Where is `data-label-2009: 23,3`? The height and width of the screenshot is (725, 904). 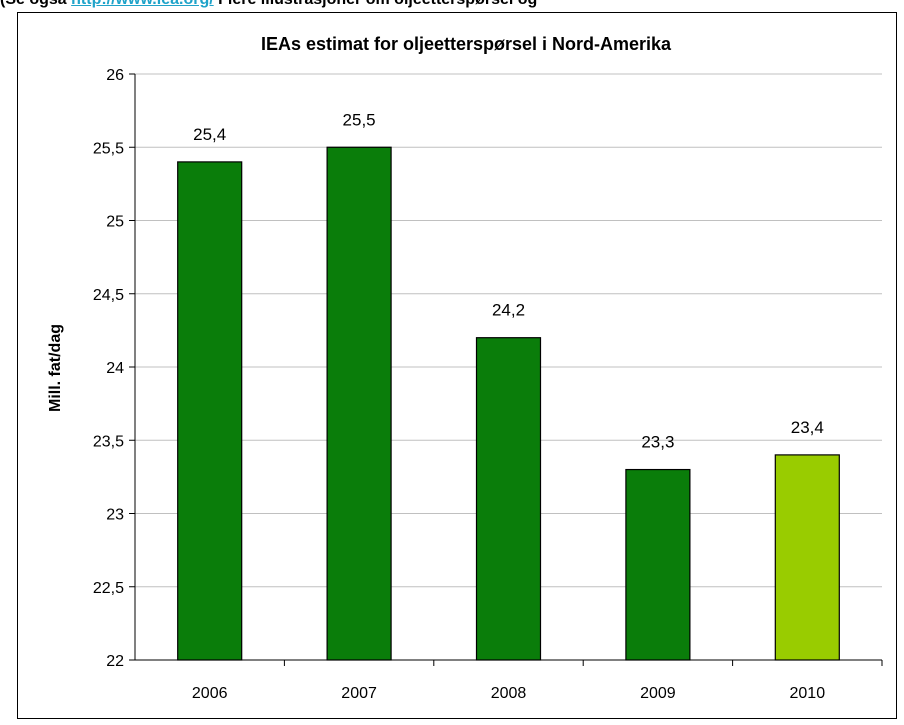
data-label-2009: 23,3 is located at coordinates (657, 442).